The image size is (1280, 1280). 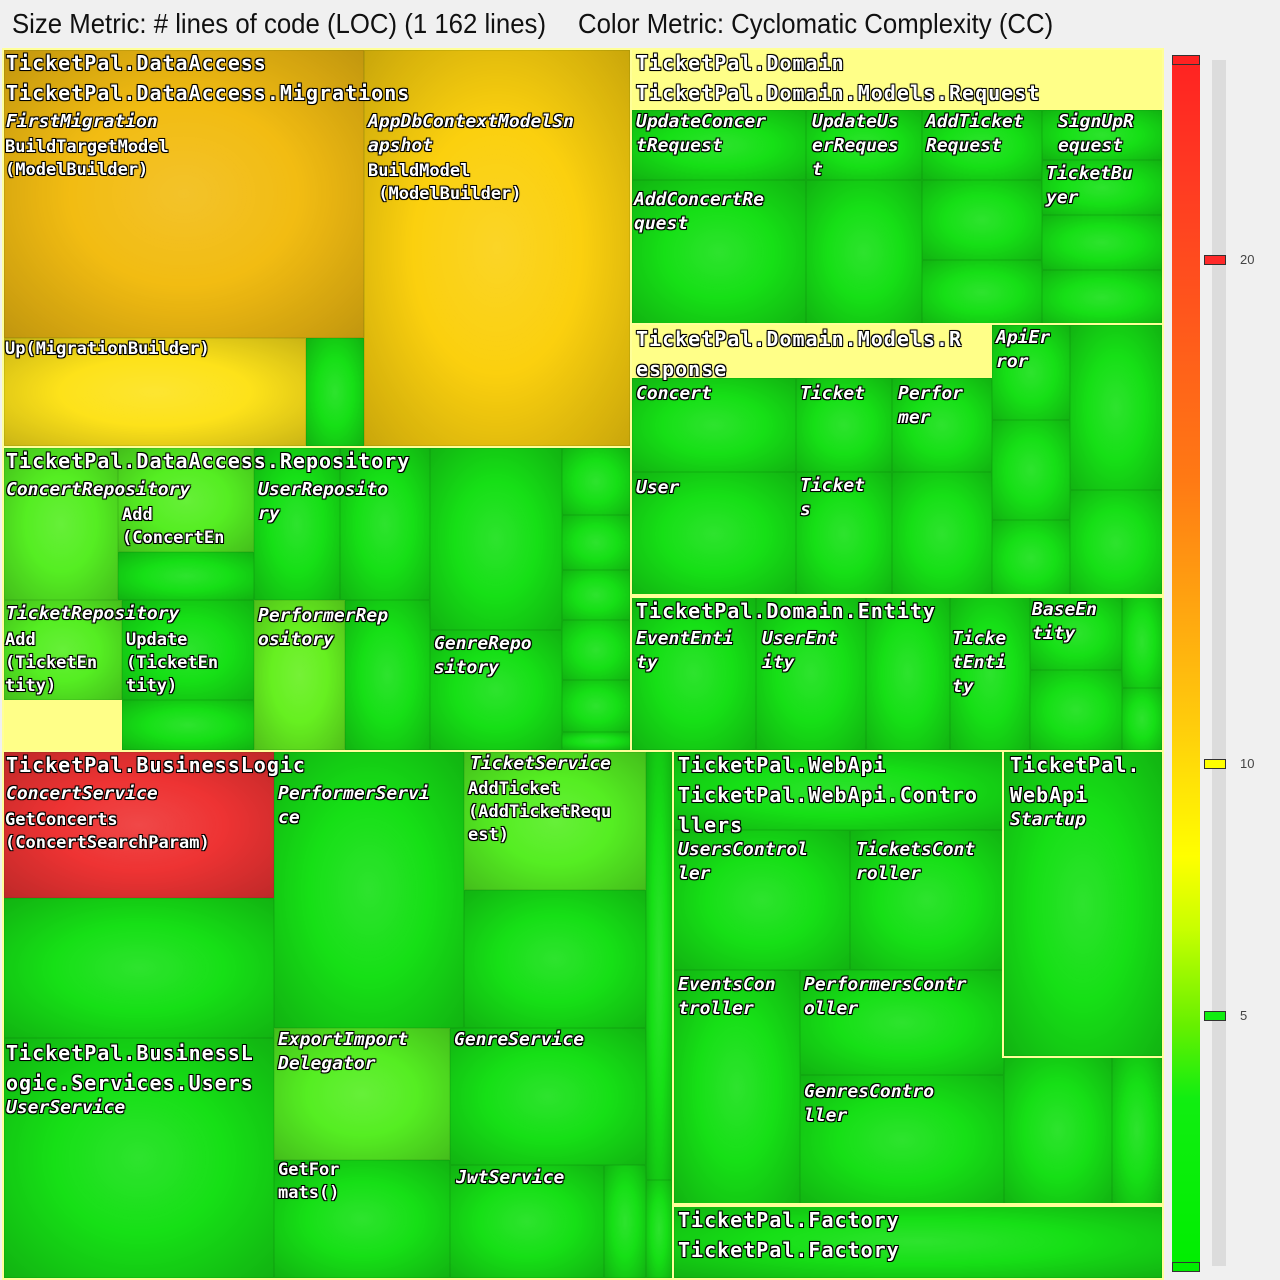 What do you see at coordinates (979, 662) in the screenshot?
I see `treemap-label-ticket-entity: Ticke tEnti ty` at bounding box center [979, 662].